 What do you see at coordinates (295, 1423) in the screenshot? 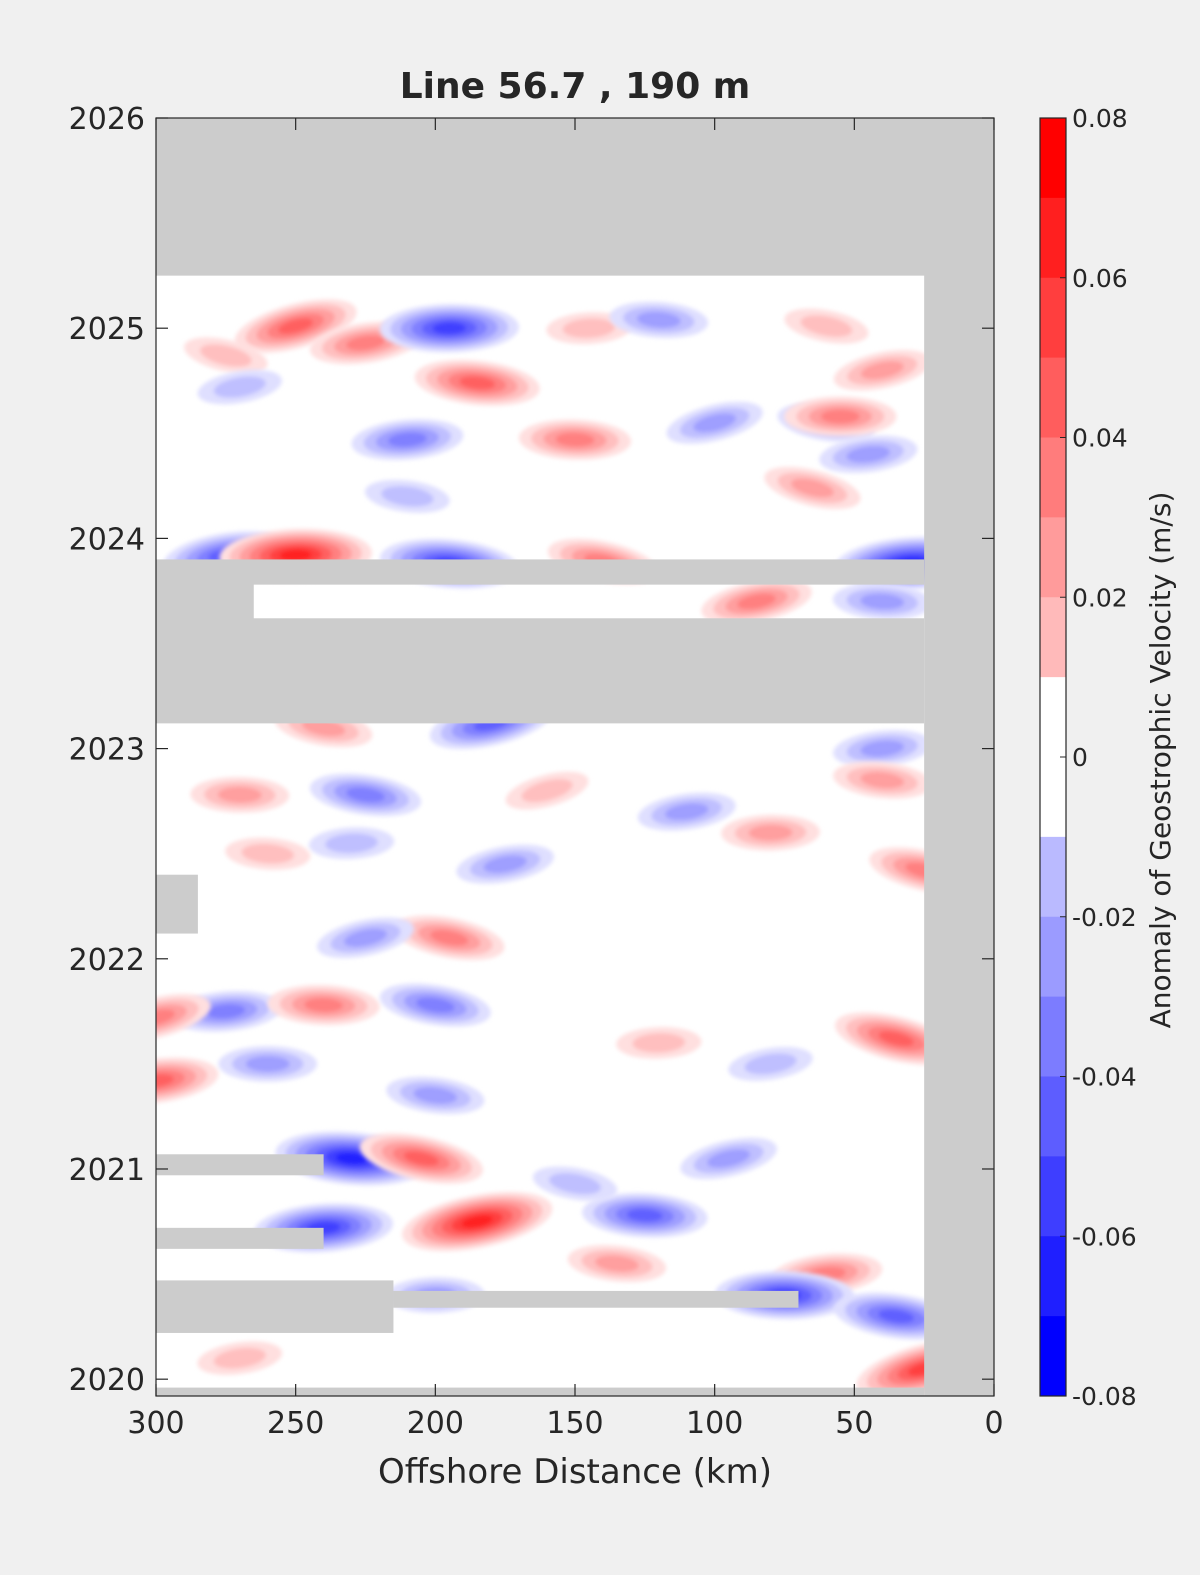
I see `x-tick-label: 250` at bounding box center [295, 1423].